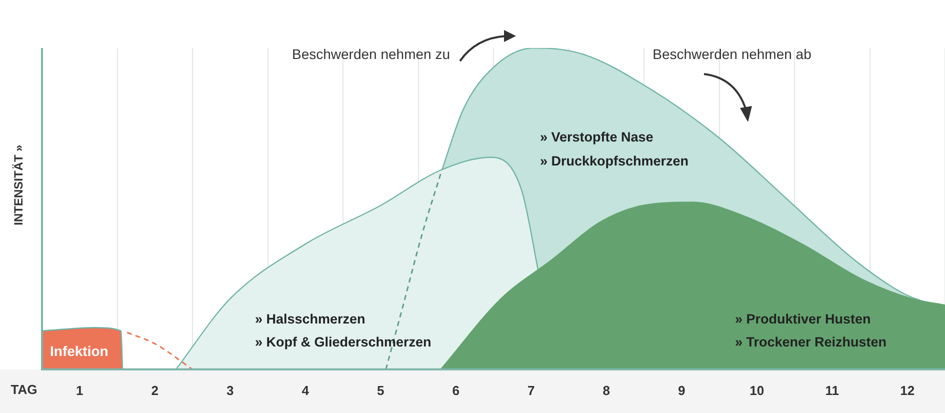 This screenshot has height=413, width=945. Describe the element at coordinates (343, 342) in the screenshot. I see `annotation: » Kopf & Gliederschmerzen` at that location.